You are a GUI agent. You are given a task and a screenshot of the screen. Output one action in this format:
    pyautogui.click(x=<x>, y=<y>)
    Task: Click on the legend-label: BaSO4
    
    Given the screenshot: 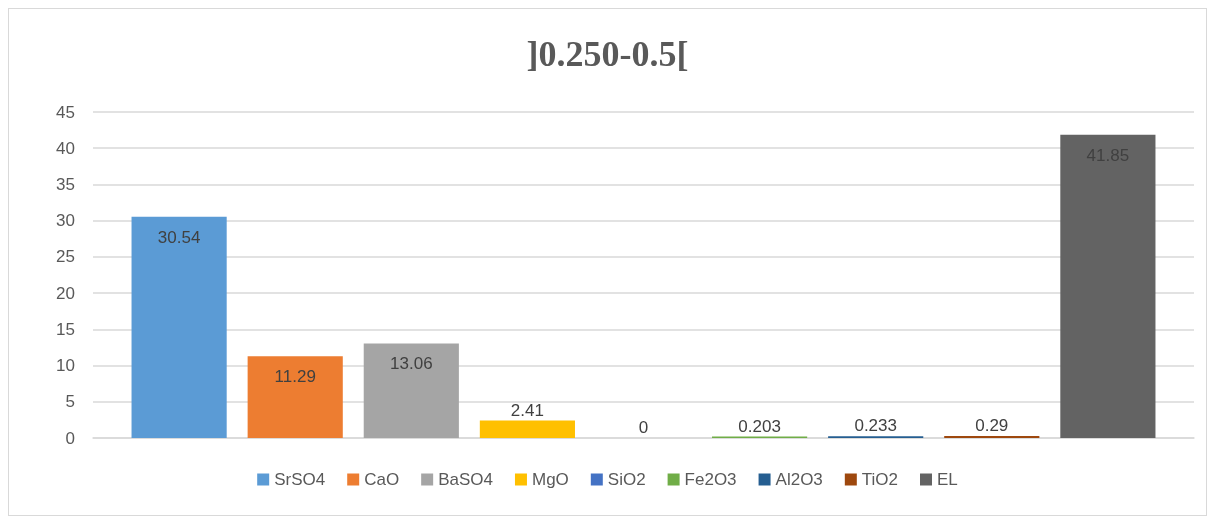 What is the action you would take?
    pyautogui.click(x=465, y=479)
    